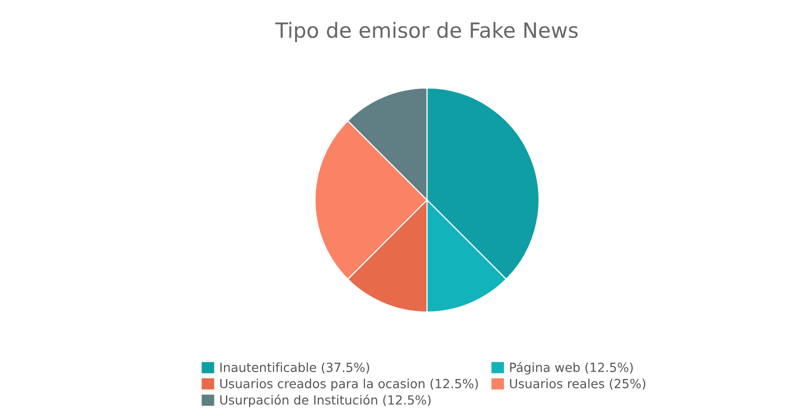  I want to click on legend-label: Usuarios reales (25%), so click(578, 384).